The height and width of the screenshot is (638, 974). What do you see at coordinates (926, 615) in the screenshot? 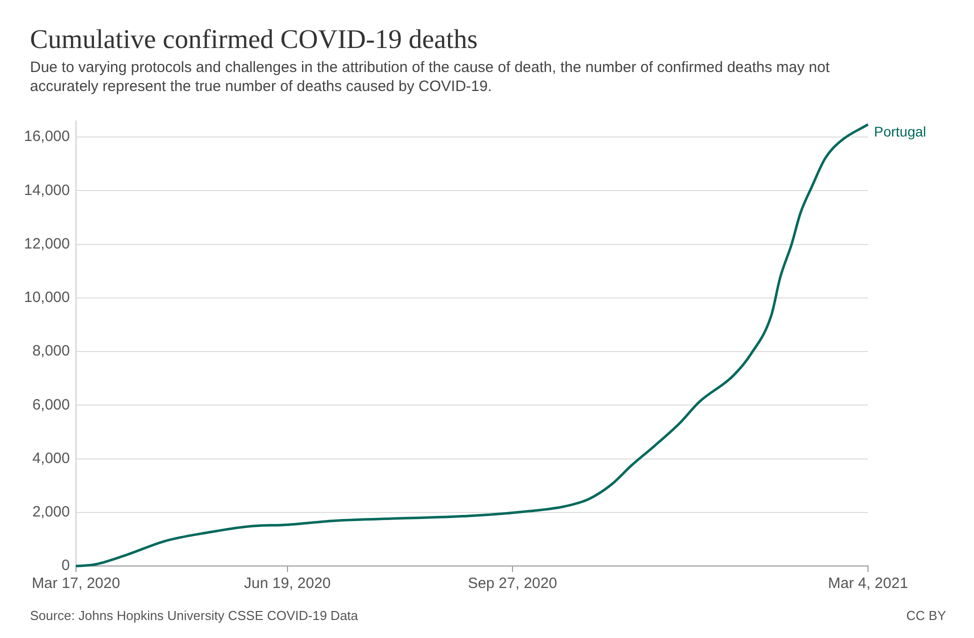
I see `text: CC BY` at bounding box center [926, 615].